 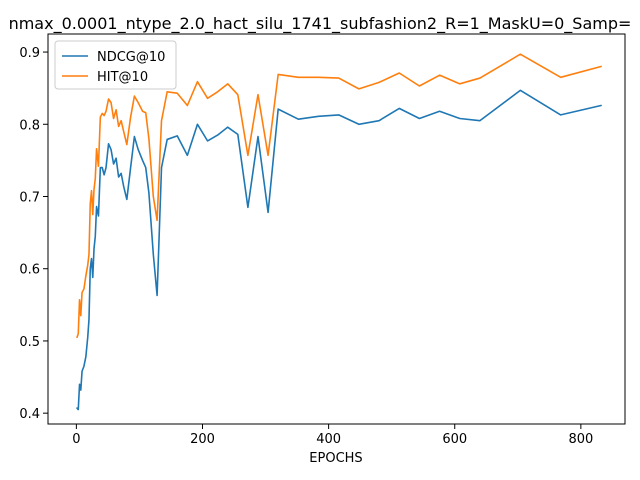 I want to click on y-tick-label: 0.8, so click(x=29, y=125).